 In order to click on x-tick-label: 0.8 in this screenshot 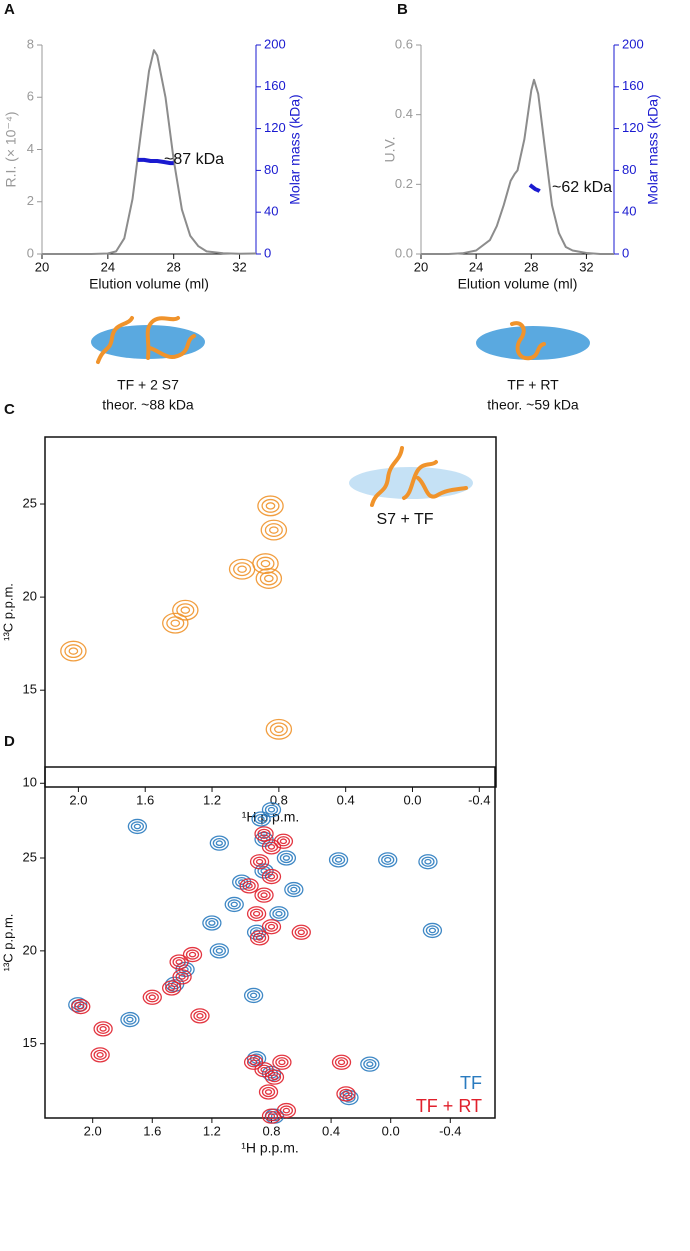, I will do `click(271, 1130)`.